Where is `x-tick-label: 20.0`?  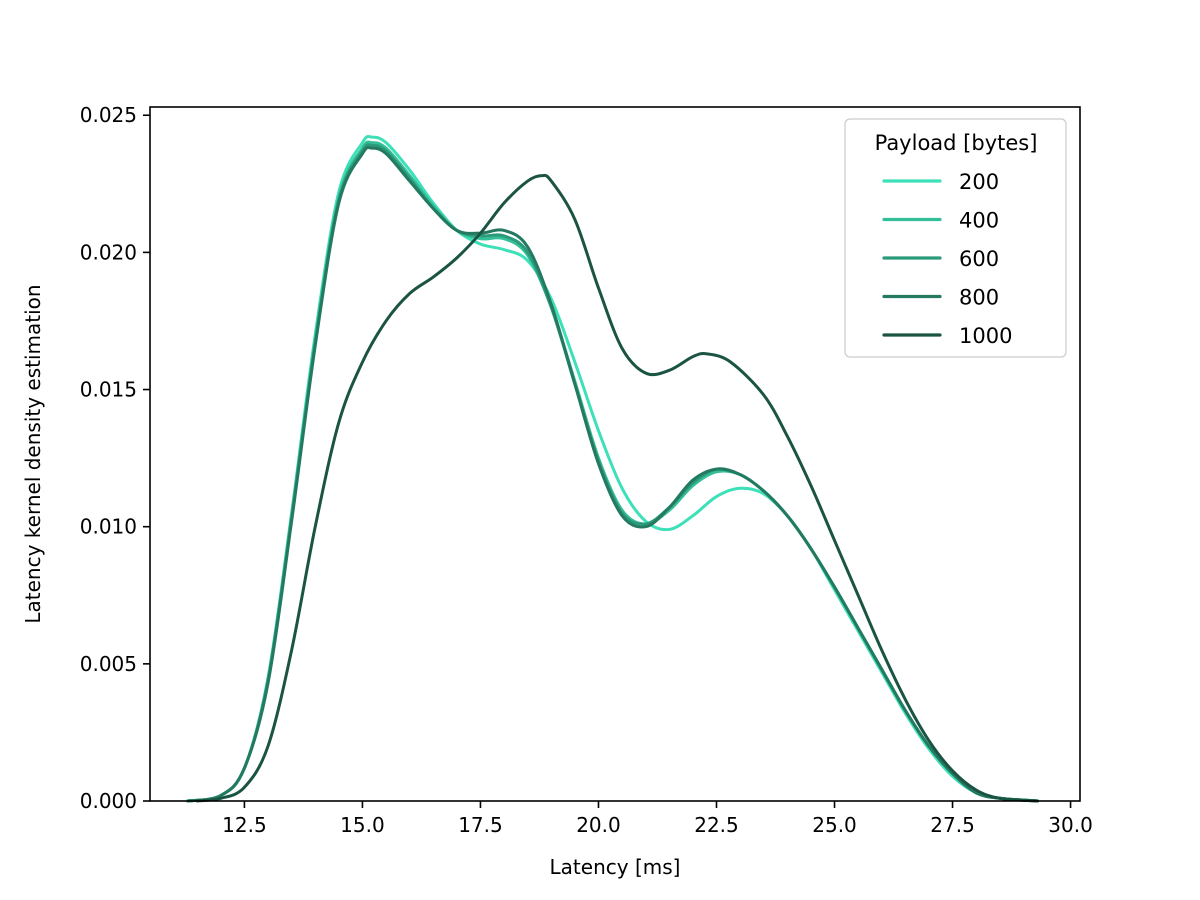
x-tick-label: 20.0 is located at coordinates (598, 825).